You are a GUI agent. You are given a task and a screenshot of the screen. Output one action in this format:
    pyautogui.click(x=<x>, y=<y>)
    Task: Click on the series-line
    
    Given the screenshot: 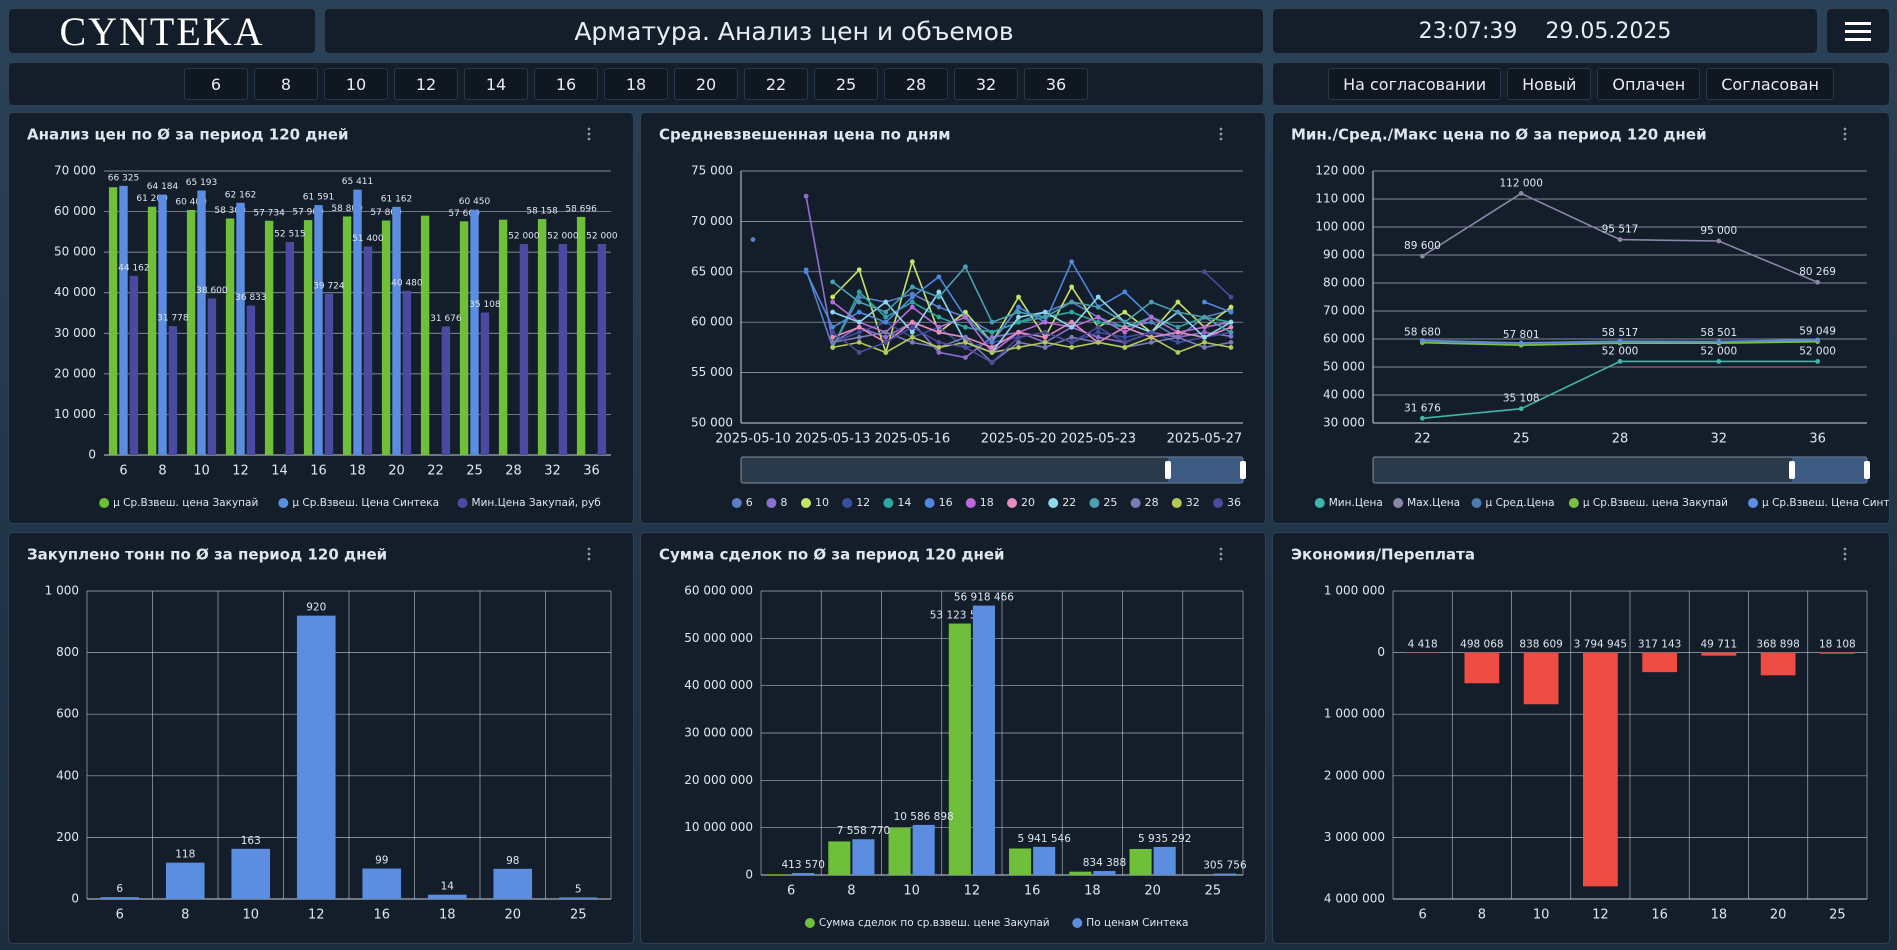 What is the action you would take?
    pyautogui.click(x=1032, y=307)
    